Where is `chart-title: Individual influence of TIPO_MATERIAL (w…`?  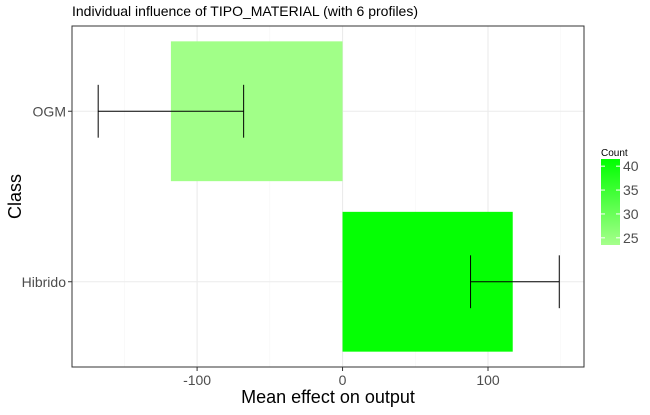 chart-title: Individual influence of TIPO_MATERIAL (w… is located at coordinates (245, 11).